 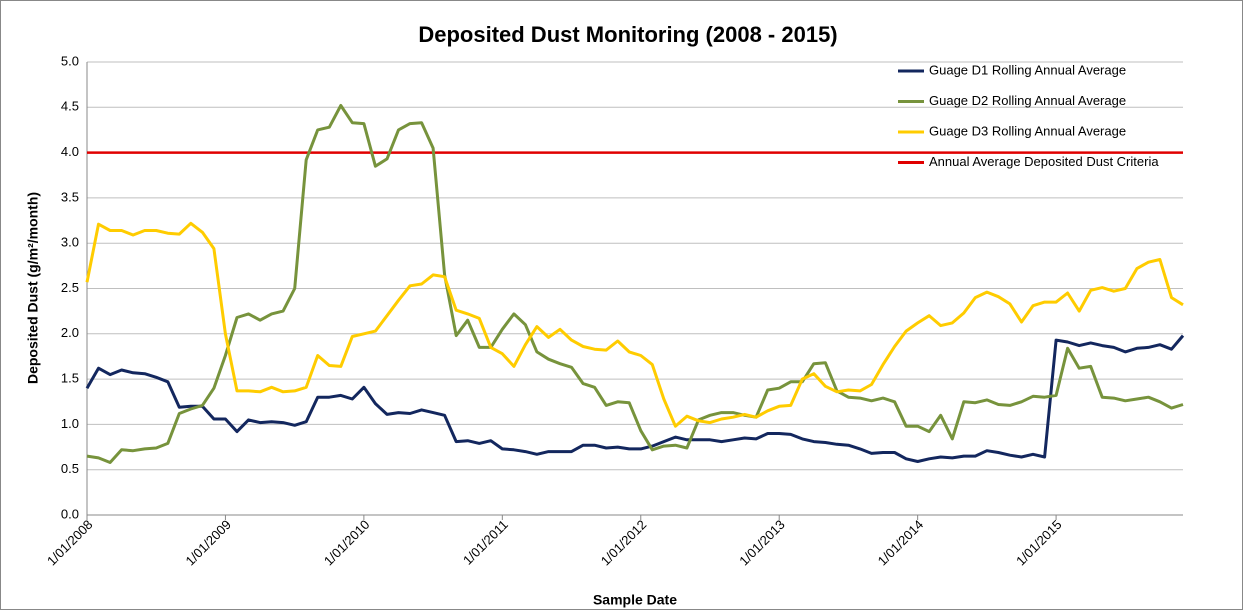 What do you see at coordinates (70, 196) in the screenshot?
I see `y-tick-label: 3.5` at bounding box center [70, 196].